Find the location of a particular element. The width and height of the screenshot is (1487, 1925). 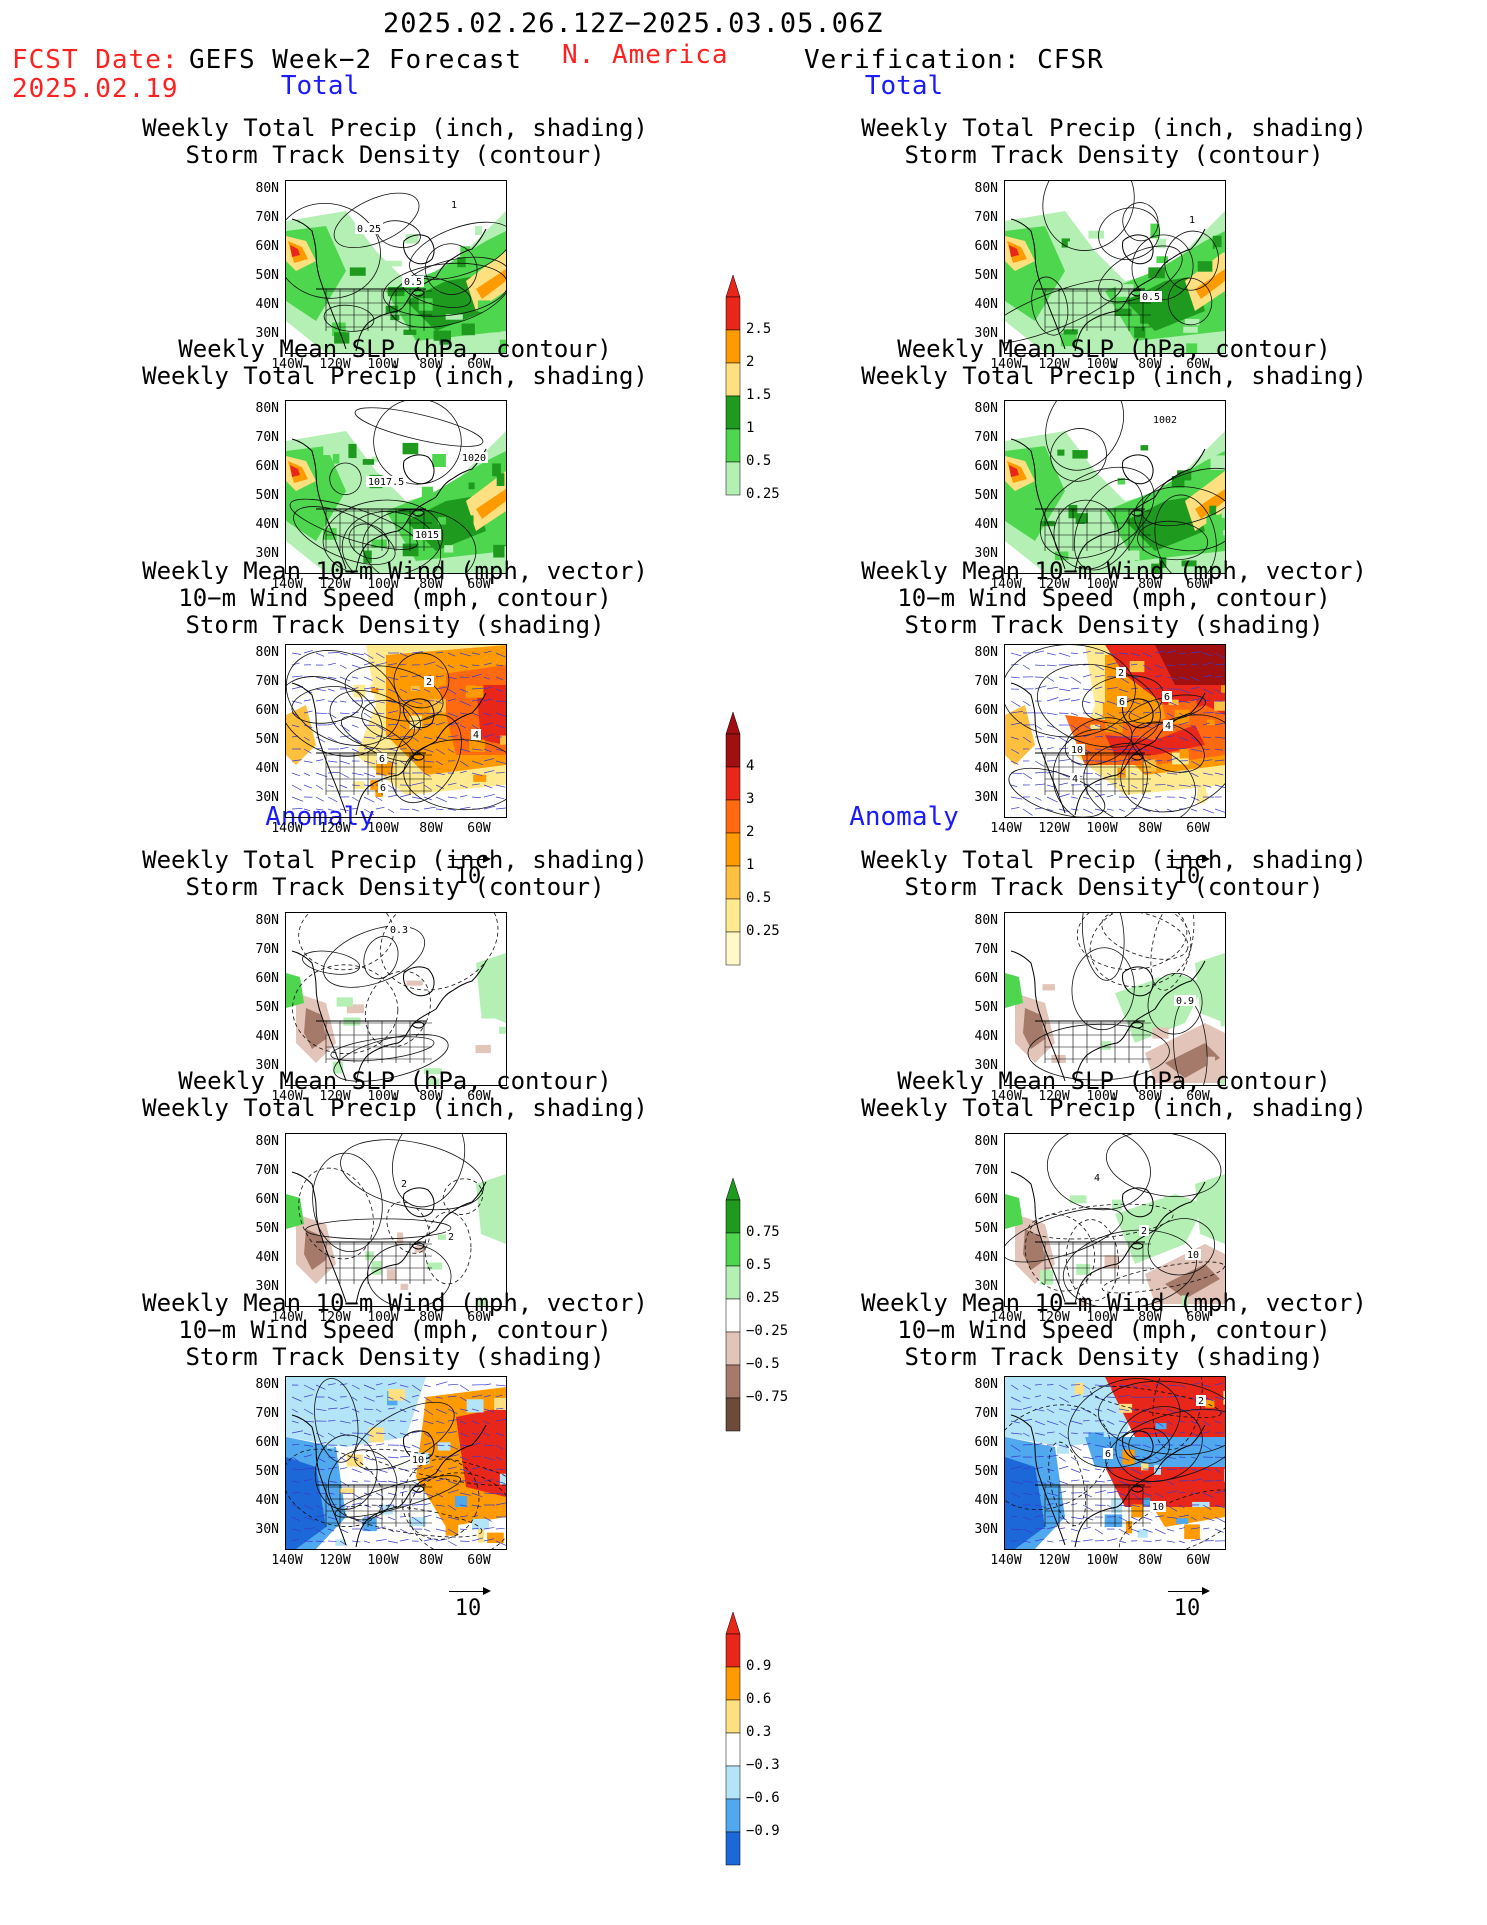

map-panel-verif-3: 0.9 is located at coordinates (1115, 999).